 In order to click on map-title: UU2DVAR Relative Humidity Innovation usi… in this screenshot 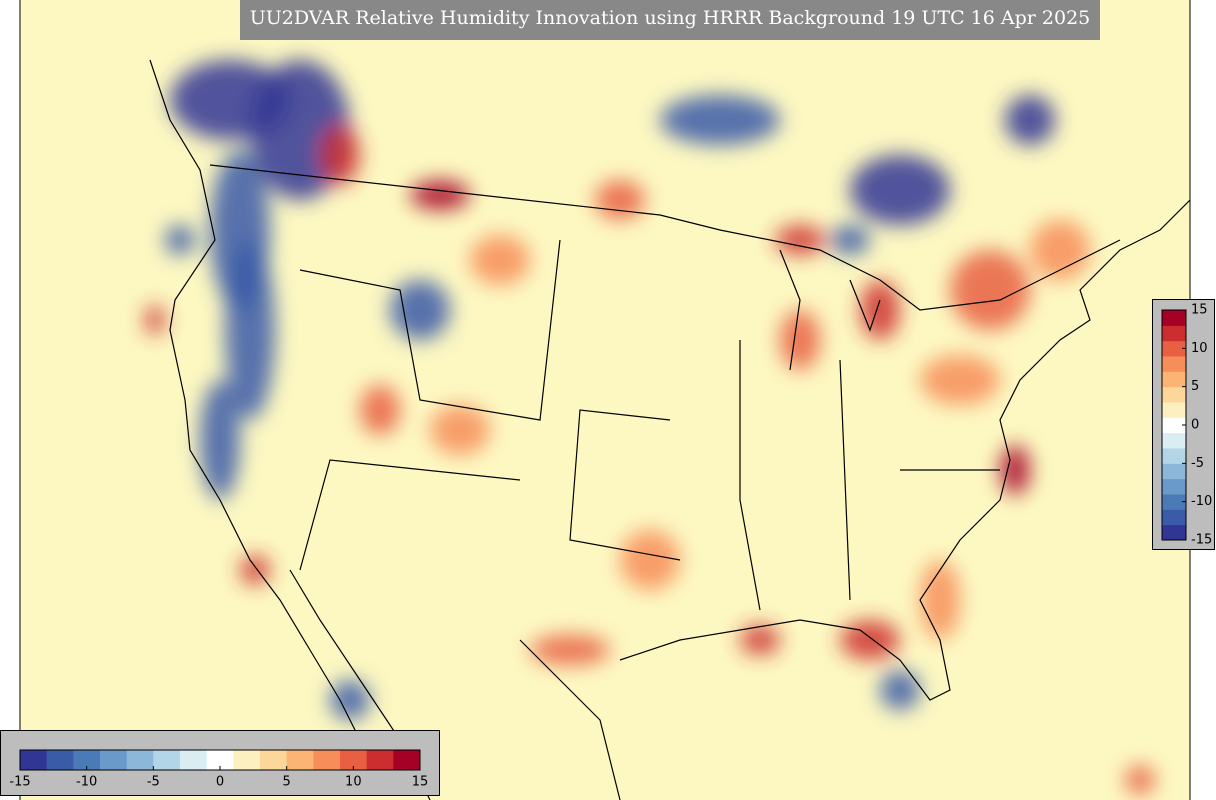, I will do `click(670, 18)`.